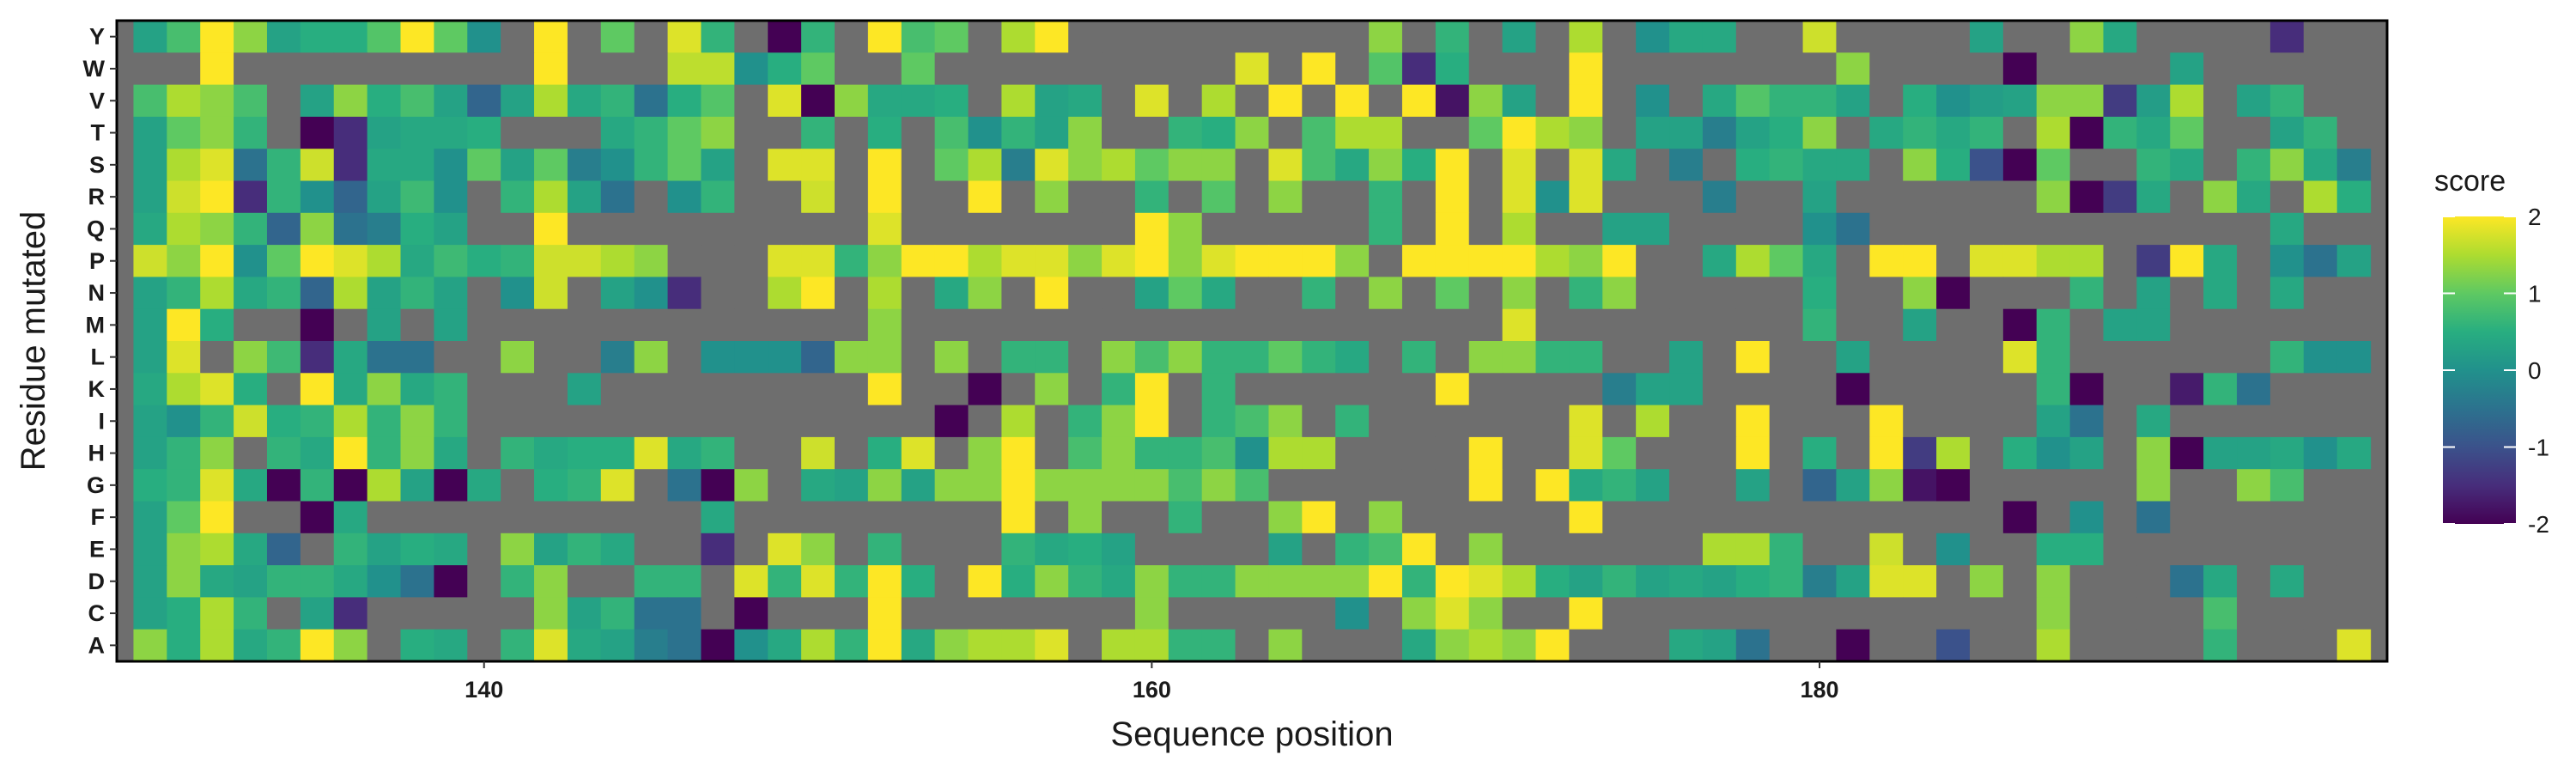 The height and width of the screenshot is (773, 2576). I want to click on y-tick-label-K: K, so click(97, 389).